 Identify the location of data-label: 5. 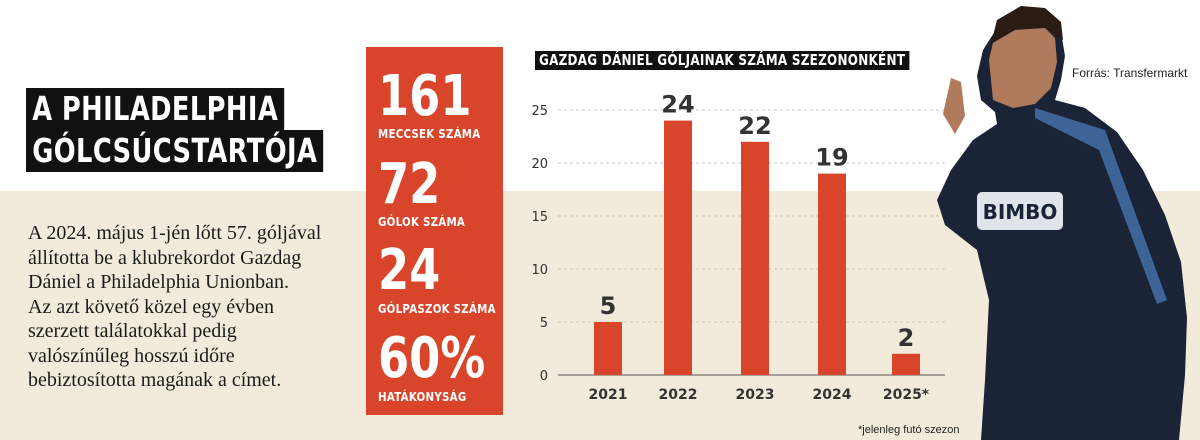
(608, 306).